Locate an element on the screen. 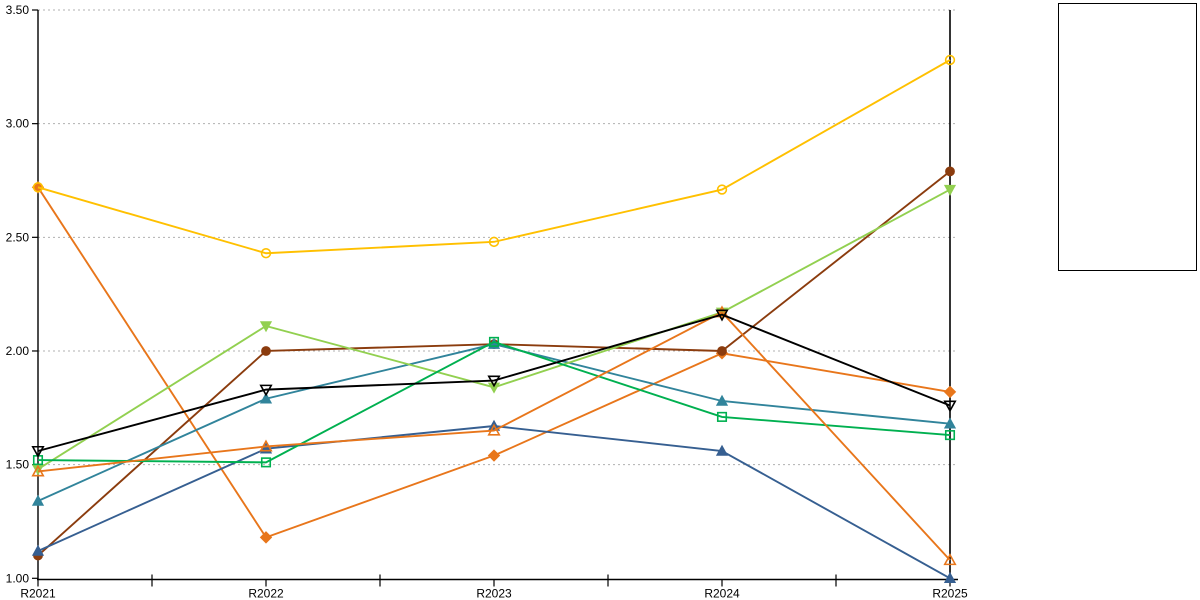 The height and width of the screenshot is (600, 1200). x-tick-label: R2023 is located at coordinates (494, 593).